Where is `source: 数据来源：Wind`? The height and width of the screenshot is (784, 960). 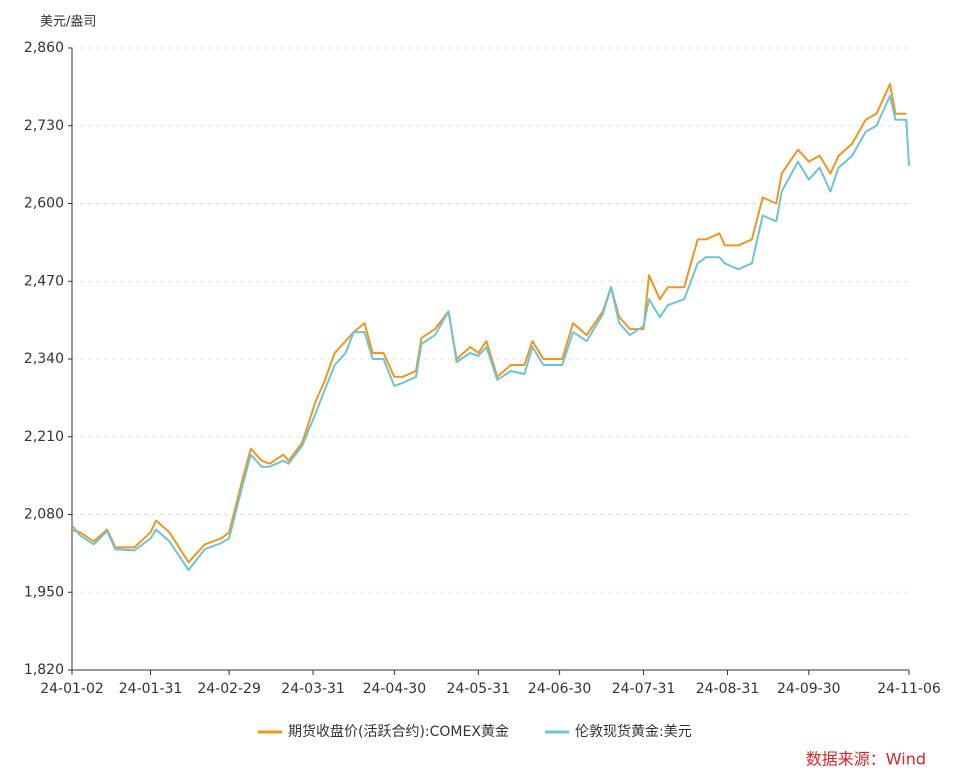 source: 数据来源：Wind is located at coordinates (866, 759).